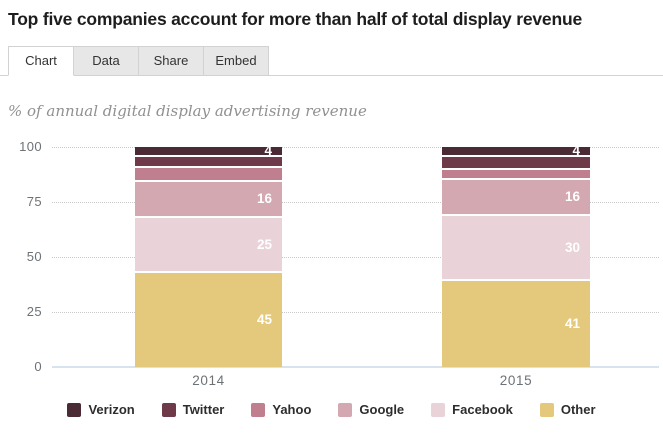  What do you see at coordinates (355, 367) in the screenshot?
I see `x-axis-baseline` at bounding box center [355, 367].